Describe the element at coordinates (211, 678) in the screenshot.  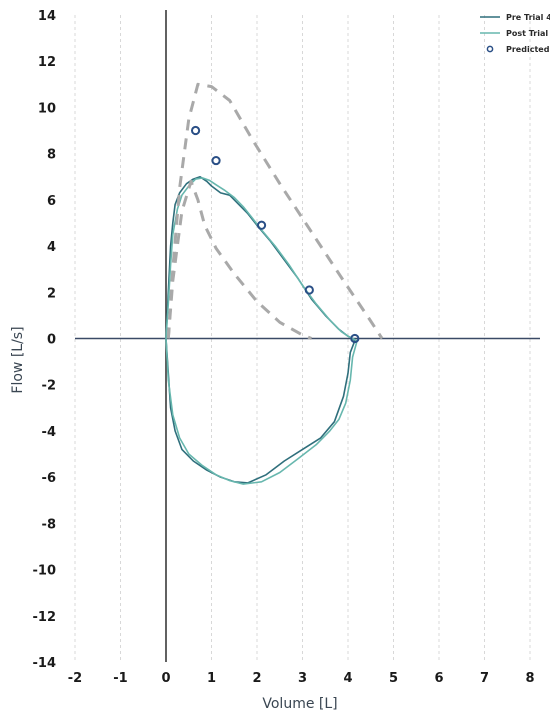
I see `x-tick-label: 1` at that location.